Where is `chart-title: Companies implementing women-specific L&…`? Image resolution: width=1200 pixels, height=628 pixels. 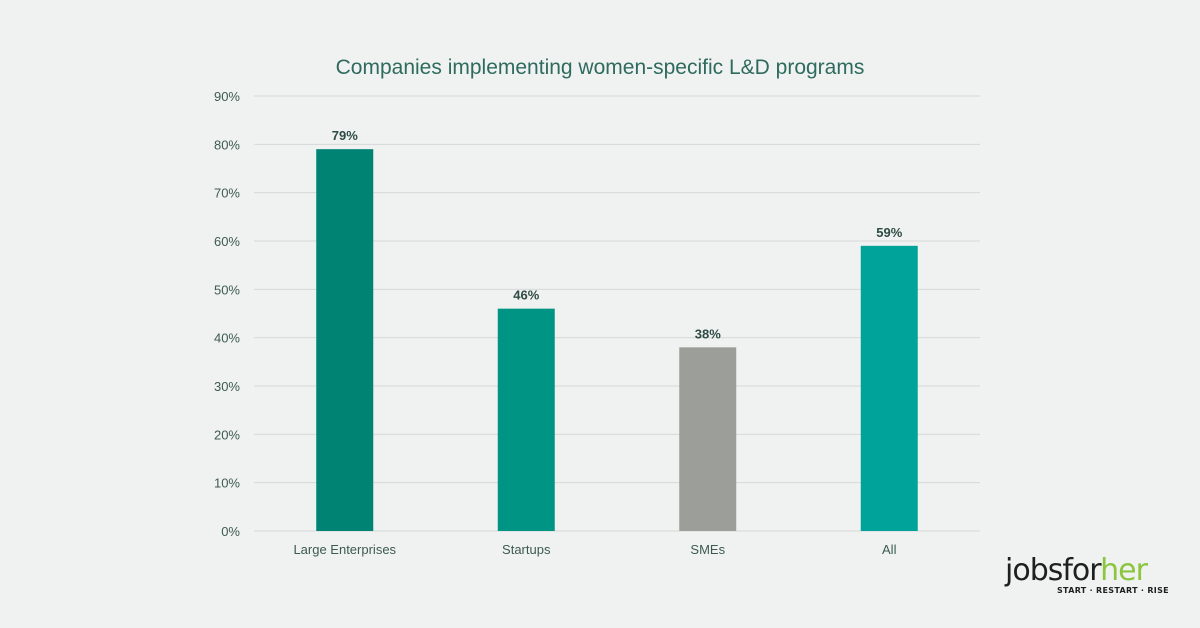
chart-title: Companies implementing women-specific L&… is located at coordinates (600, 67).